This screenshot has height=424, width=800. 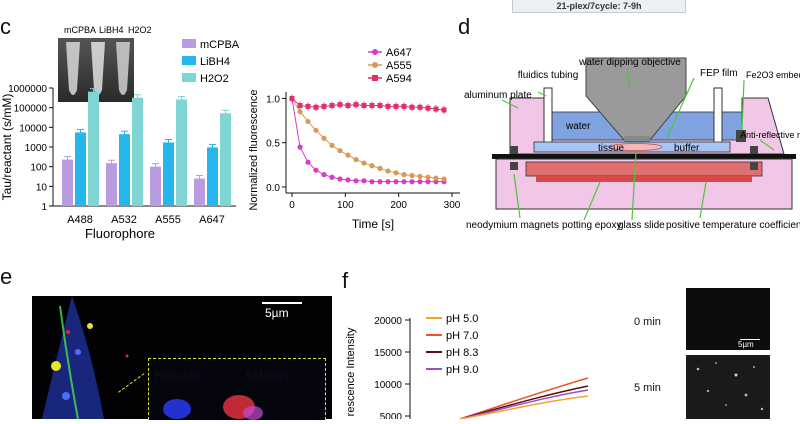 What do you see at coordinates (637, 139) in the screenshot?
I see `objective-tip` at bounding box center [637, 139].